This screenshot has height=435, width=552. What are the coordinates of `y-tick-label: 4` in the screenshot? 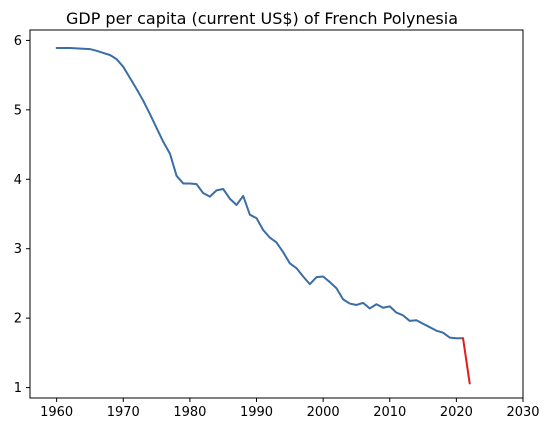 It's located at (18, 180).